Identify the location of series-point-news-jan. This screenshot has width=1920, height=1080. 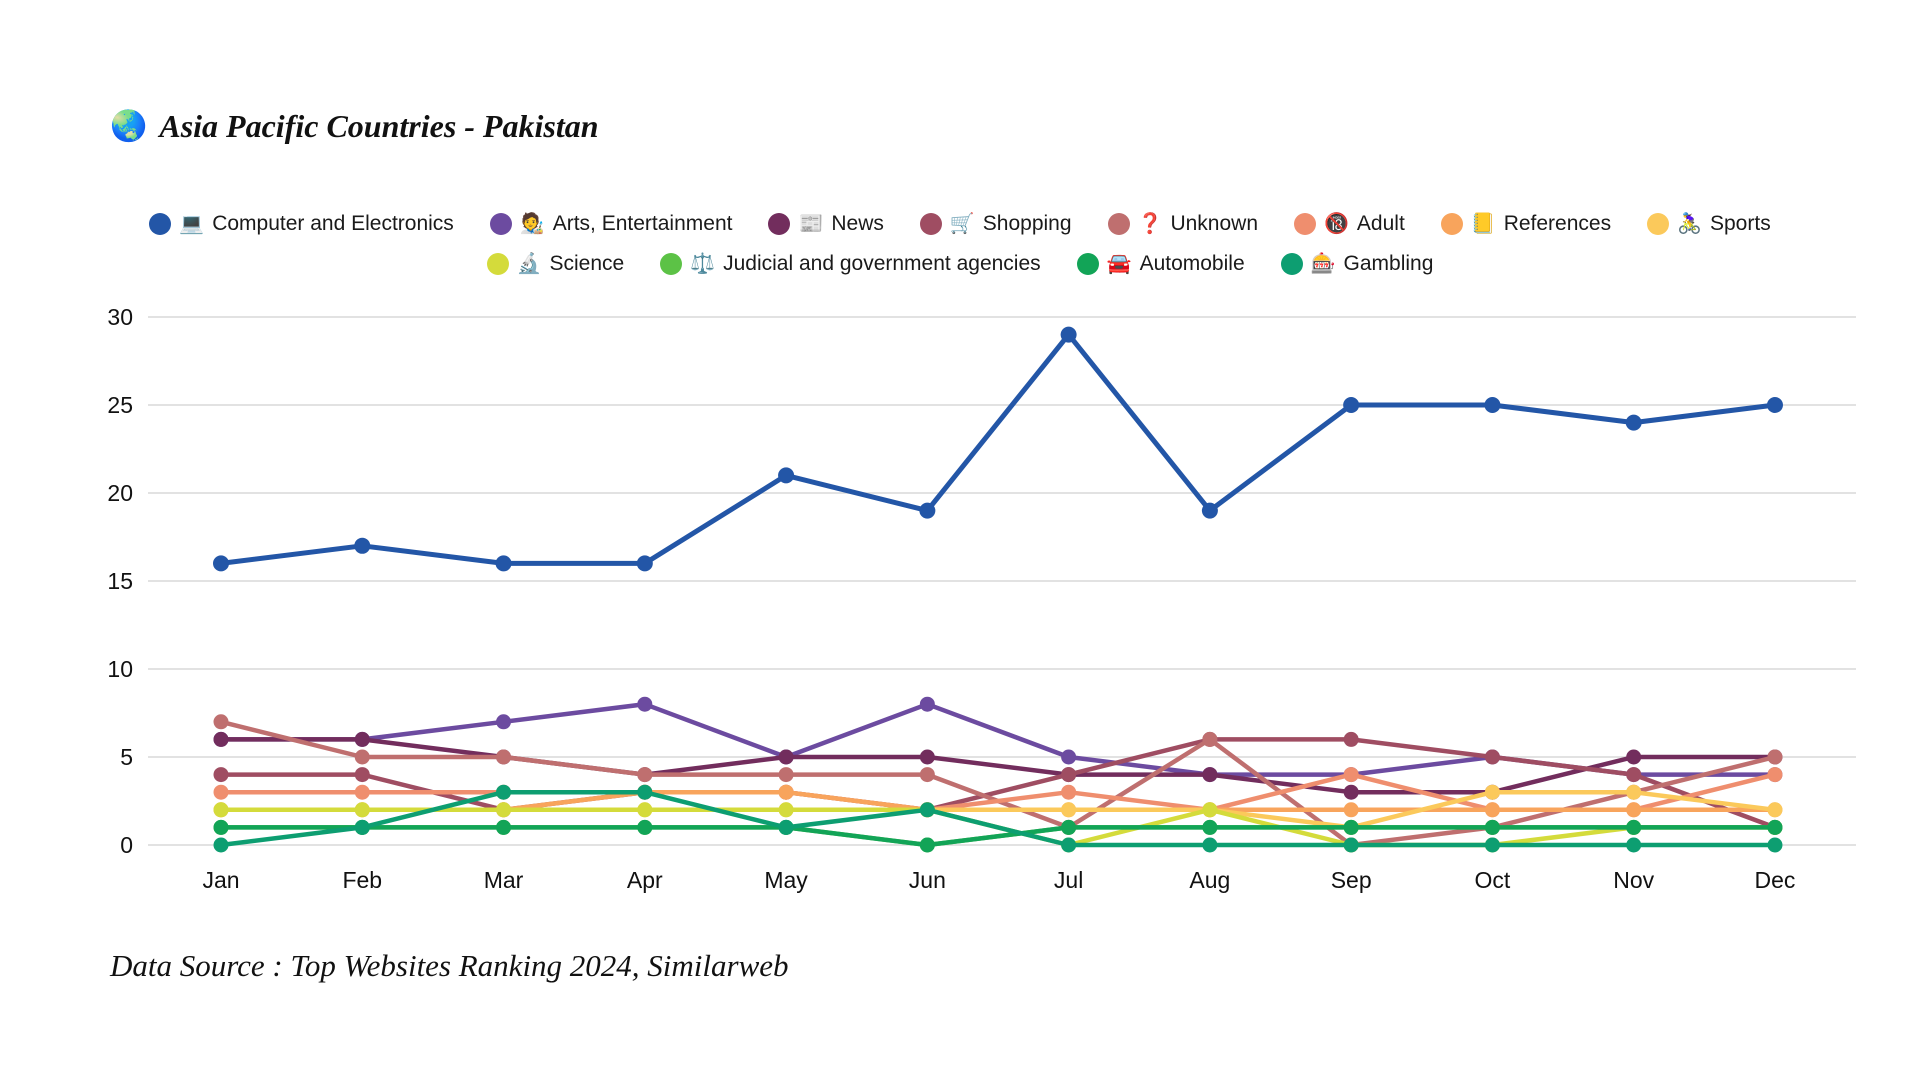
(221, 739).